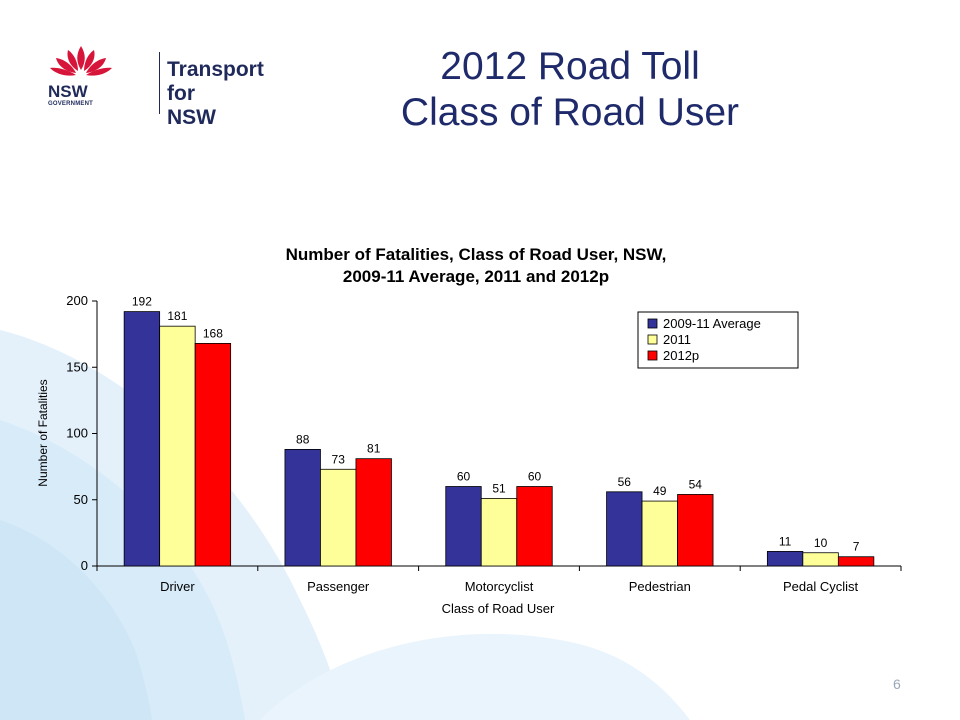 This screenshot has height=720, width=960. What do you see at coordinates (339, 459) in the screenshot?
I see `data-label: 73` at bounding box center [339, 459].